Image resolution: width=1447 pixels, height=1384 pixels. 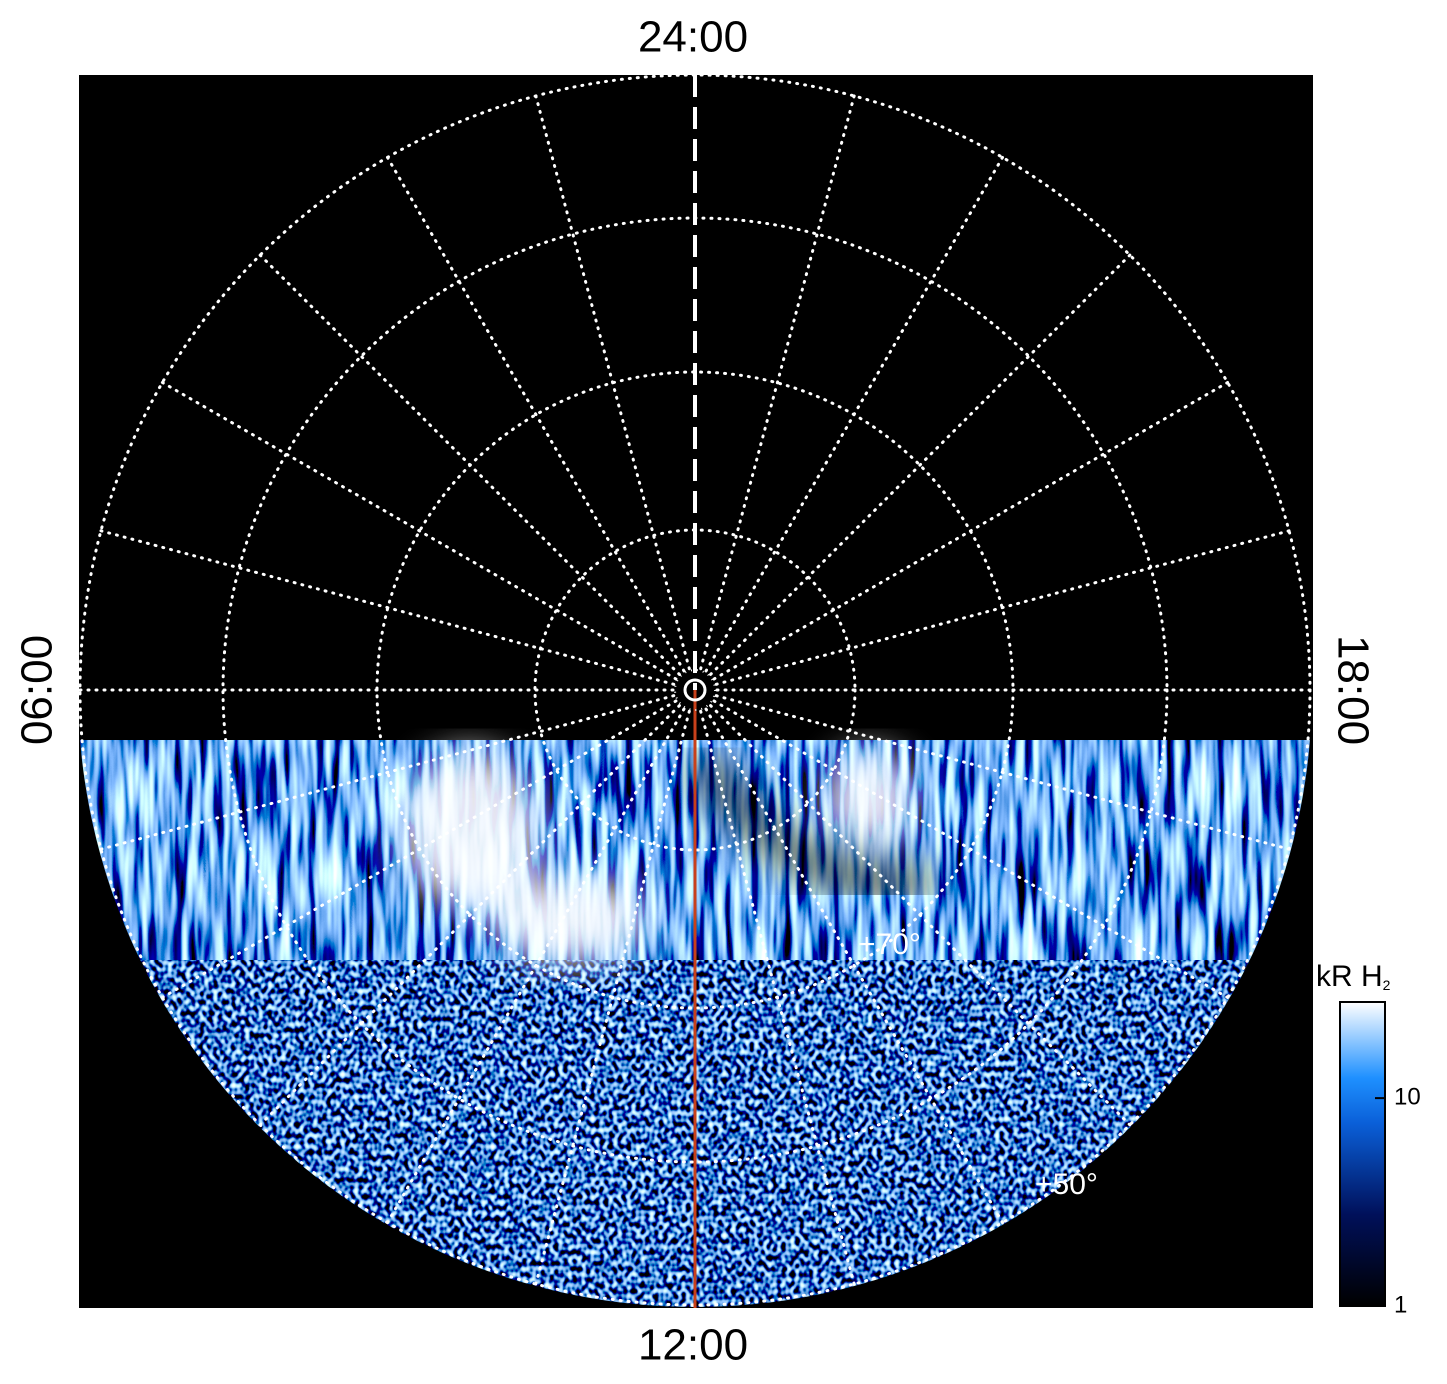 What do you see at coordinates (693, 1345) in the screenshot?
I see `local-time-label: 12:00` at bounding box center [693, 1345].